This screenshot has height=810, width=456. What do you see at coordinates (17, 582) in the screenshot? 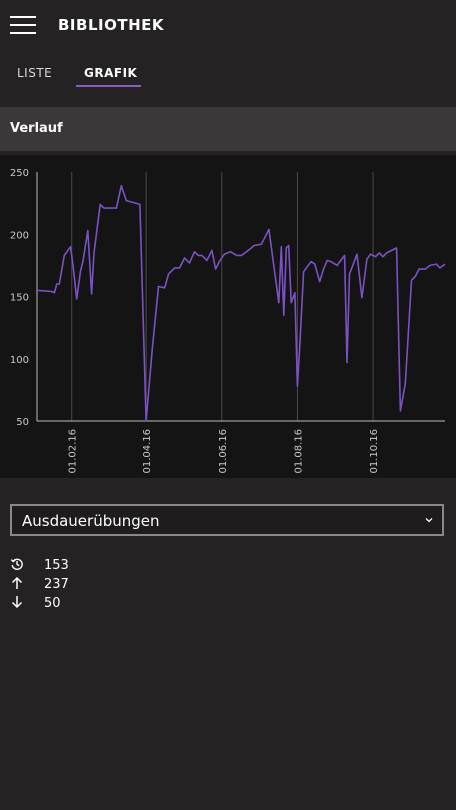
I see `arrow-up-icon` at bounding box center [17, 582].